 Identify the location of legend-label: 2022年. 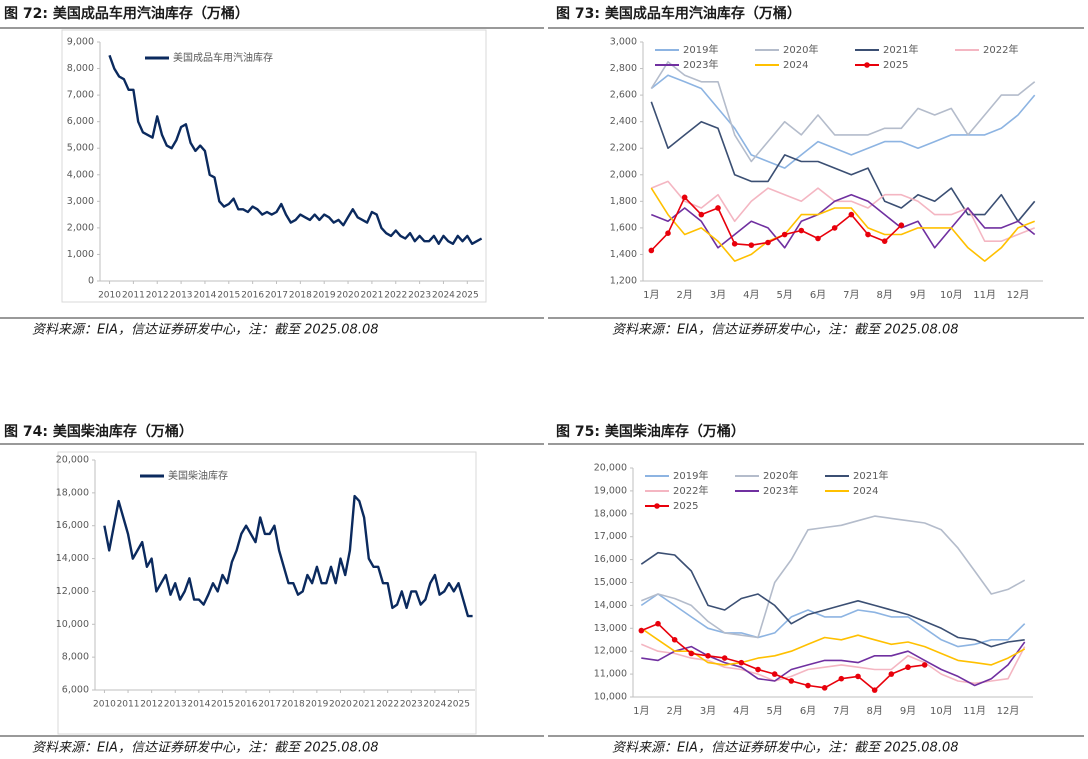
(1000, 49).